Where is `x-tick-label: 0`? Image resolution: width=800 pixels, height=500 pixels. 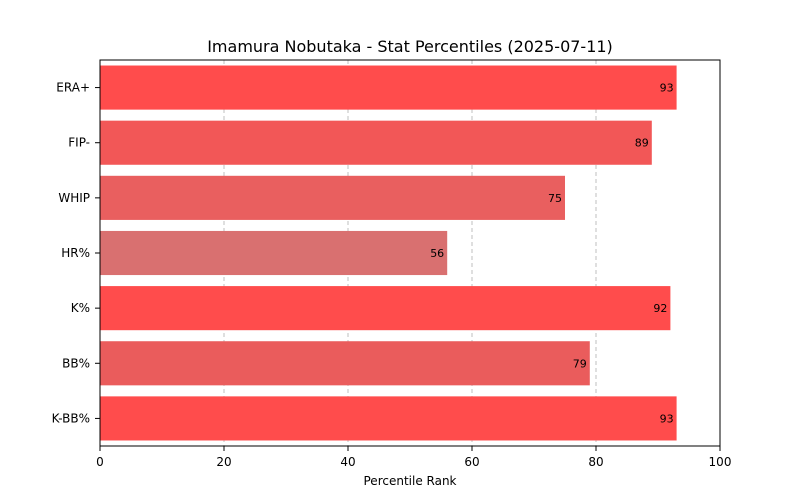 x-tick-label: 0 is located at coordinates (100, 462).